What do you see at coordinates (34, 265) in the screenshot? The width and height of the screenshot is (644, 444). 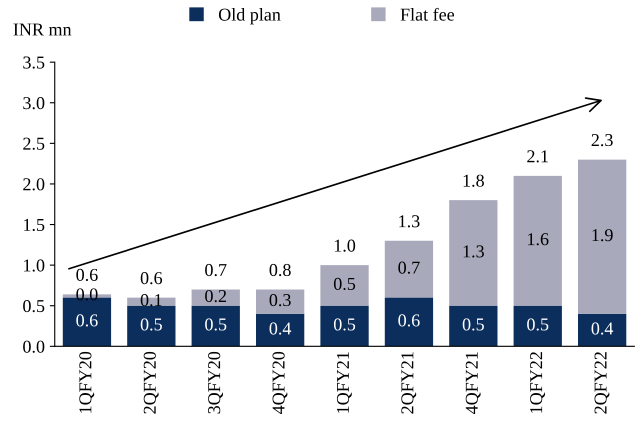 I see `y-tick-label: 1.0` at bounding box center [34, 265].